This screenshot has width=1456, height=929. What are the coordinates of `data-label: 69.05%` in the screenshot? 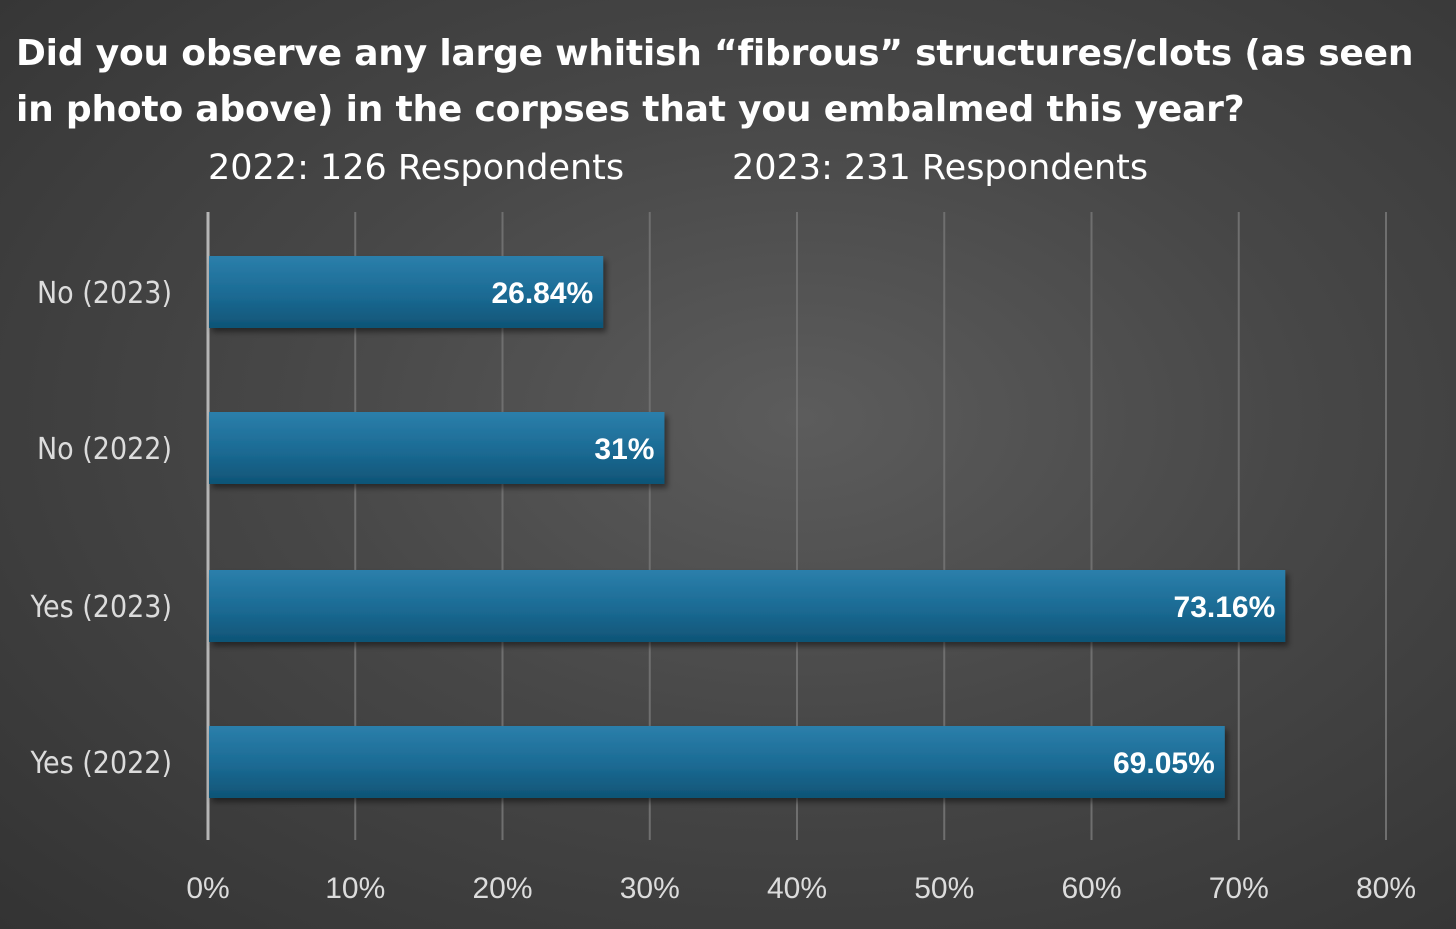 It's located at (1164, 763).